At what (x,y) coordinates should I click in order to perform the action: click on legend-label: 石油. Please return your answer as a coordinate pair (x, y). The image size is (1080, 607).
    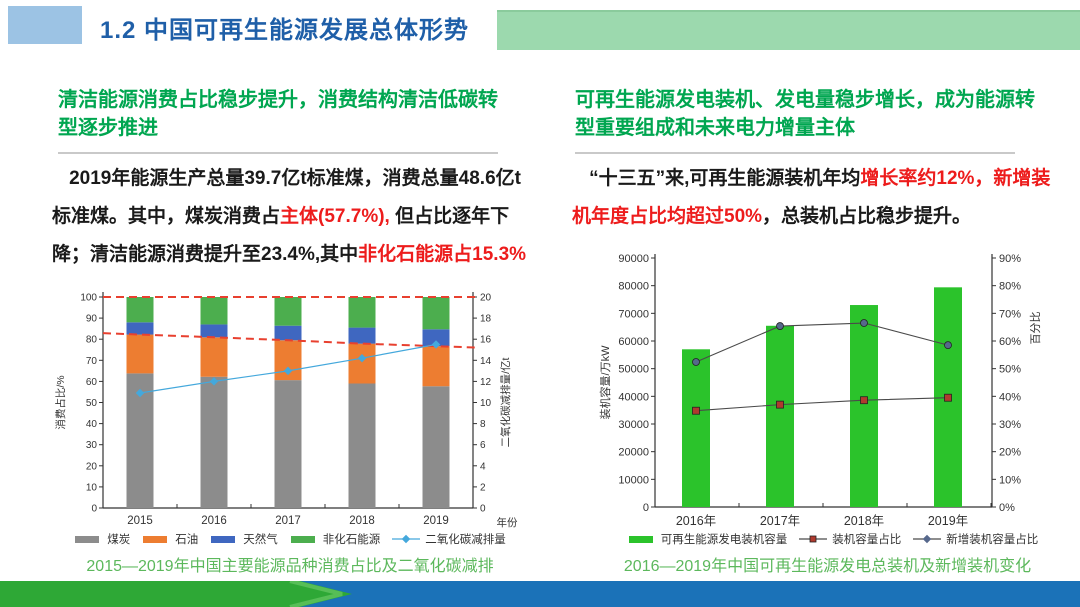
    Looking at the image, I should click on (187, 540).